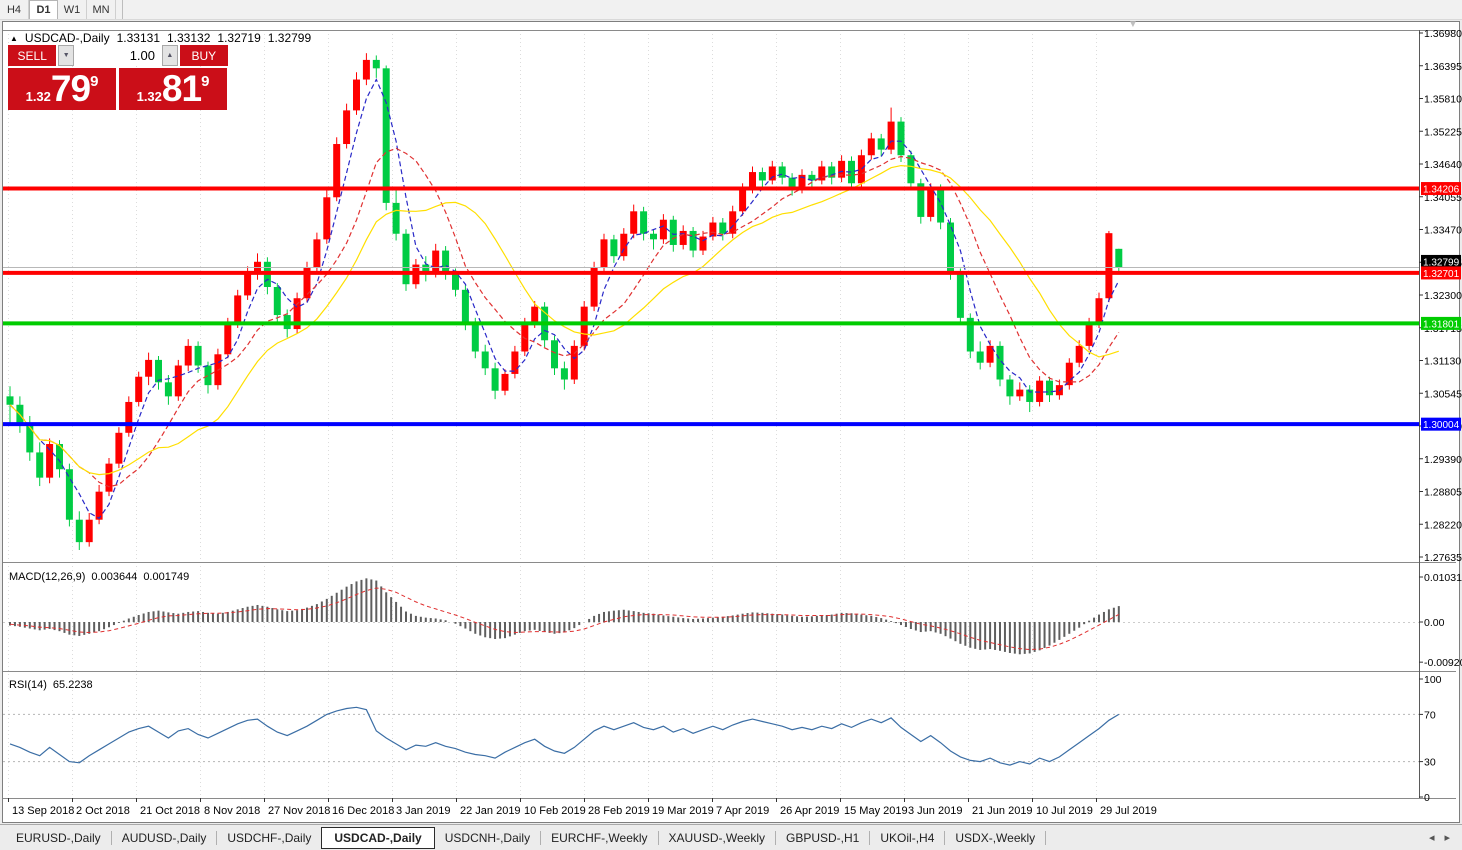  I want to click on ohlc-open: 1.33131, so click(138, 38).